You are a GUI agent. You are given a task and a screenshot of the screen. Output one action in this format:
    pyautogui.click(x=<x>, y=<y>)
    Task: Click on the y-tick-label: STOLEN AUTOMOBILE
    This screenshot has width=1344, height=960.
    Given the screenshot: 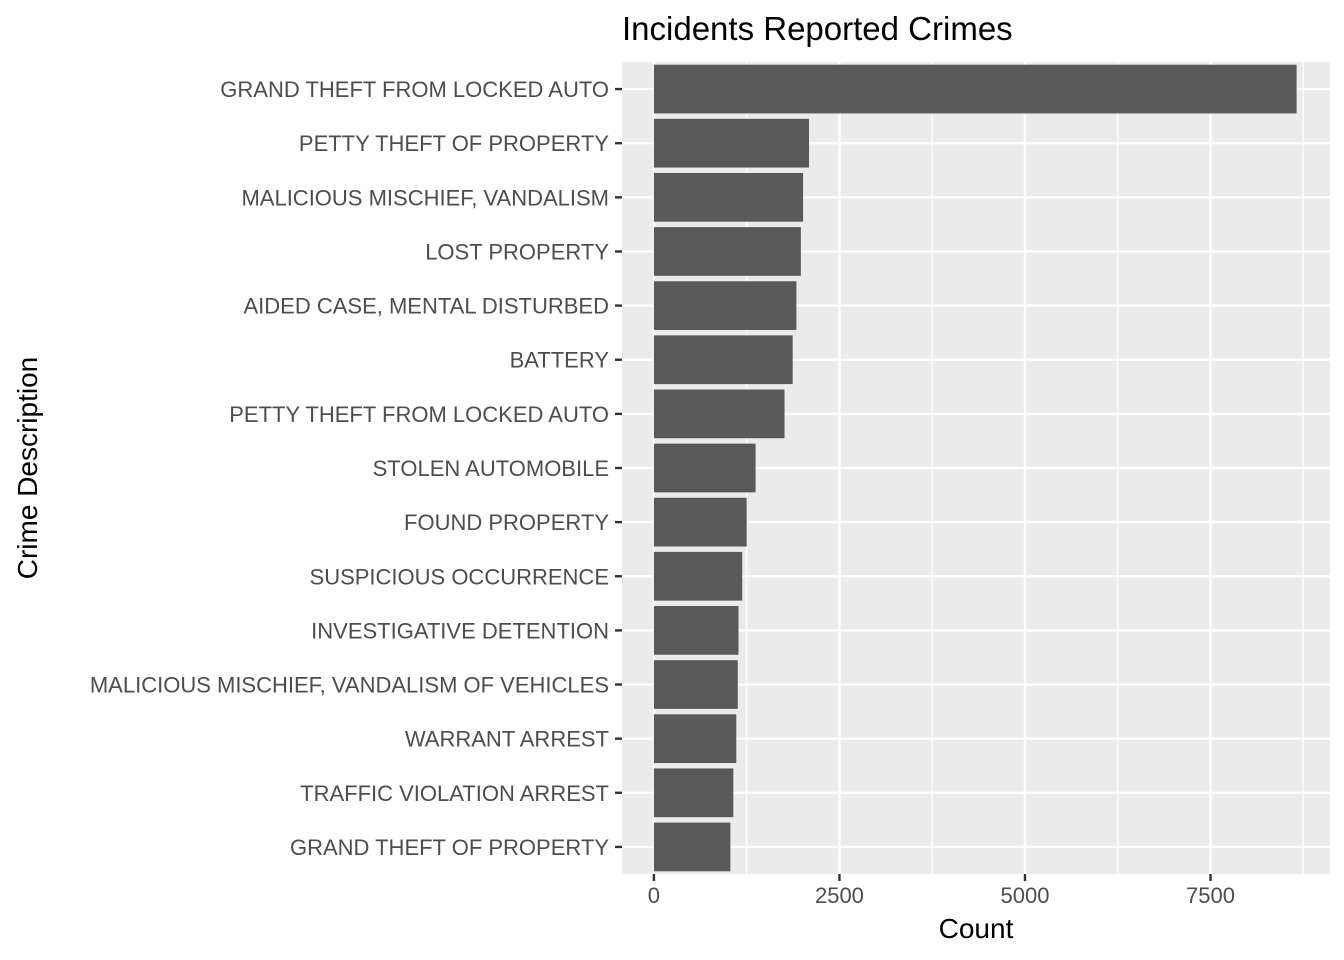 What is the action you would take?
    pyautogui.click(x=491, y=468)
    